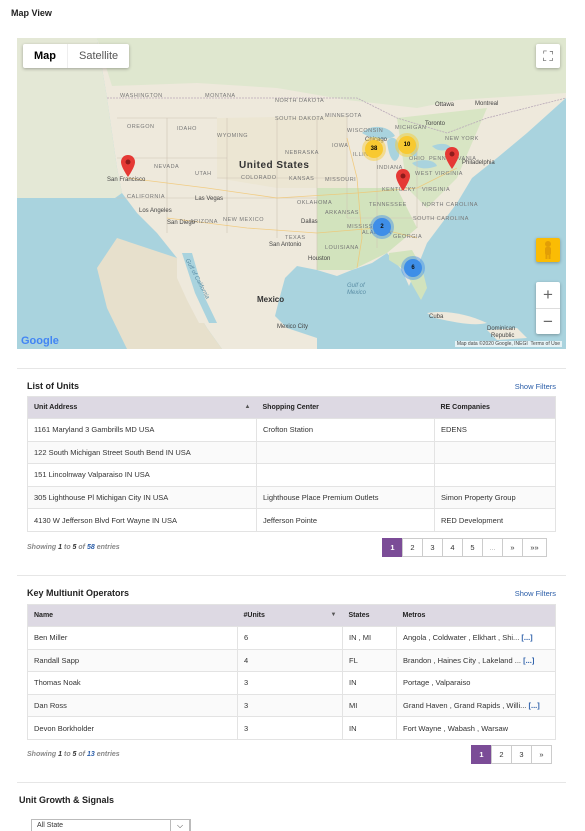 This screenshot has width=585, height=831. I want to click on col-unit-address: Unit Address ▲, so click(142, 407).